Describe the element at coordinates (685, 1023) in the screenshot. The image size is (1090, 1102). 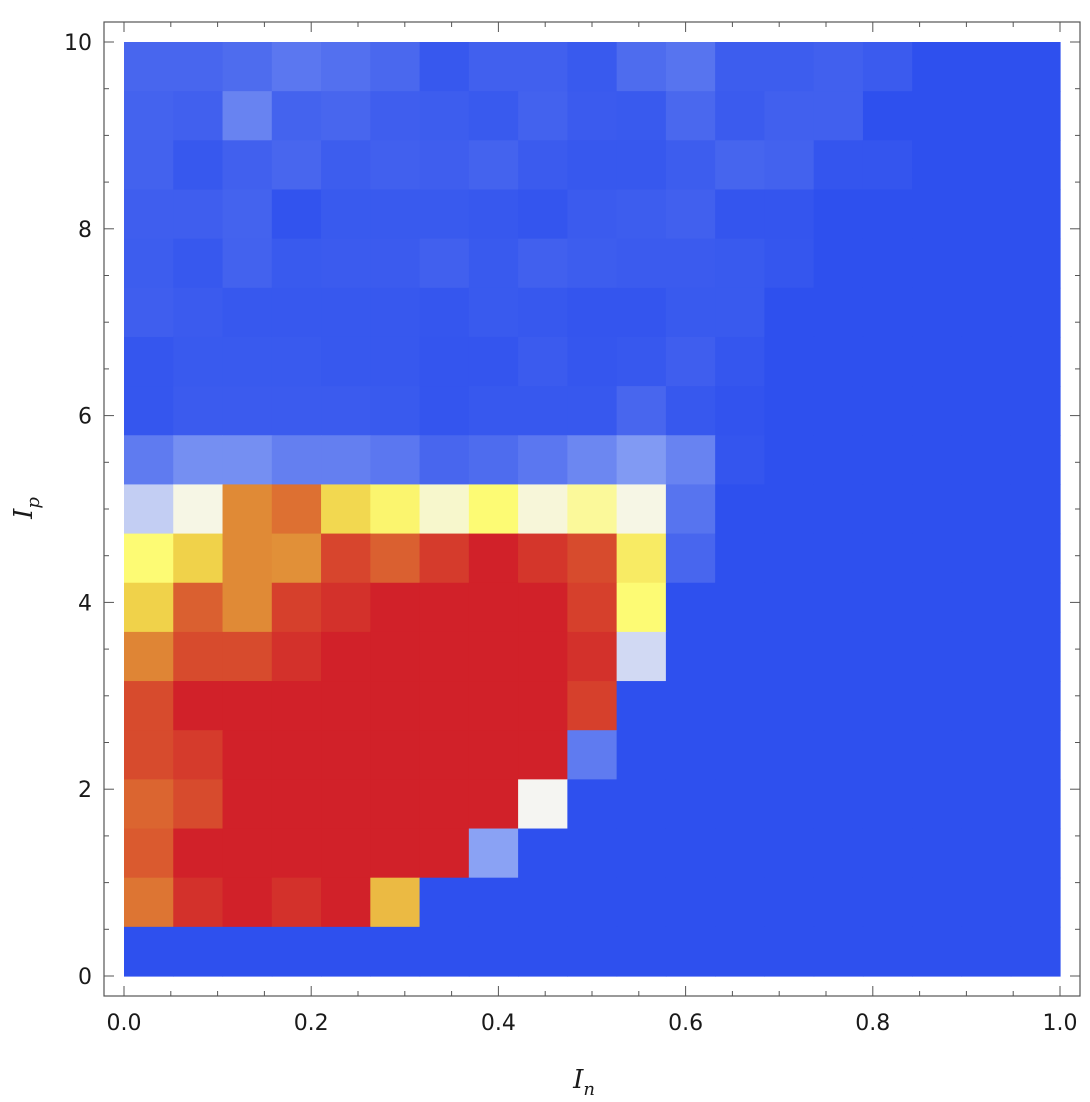
I see `x-tick-label: 0.6` at that location.